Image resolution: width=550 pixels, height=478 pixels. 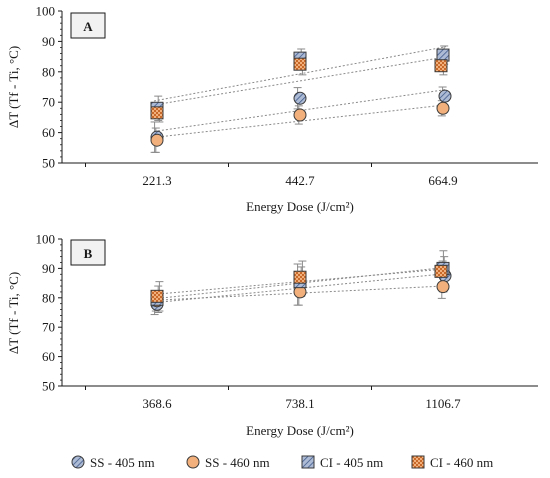 What do you see at coordinates (300, 206) in the screenshot?
I see `panel-a-xlabel: Energy Dose (J/cm²)` at bounding box center [300, 206].